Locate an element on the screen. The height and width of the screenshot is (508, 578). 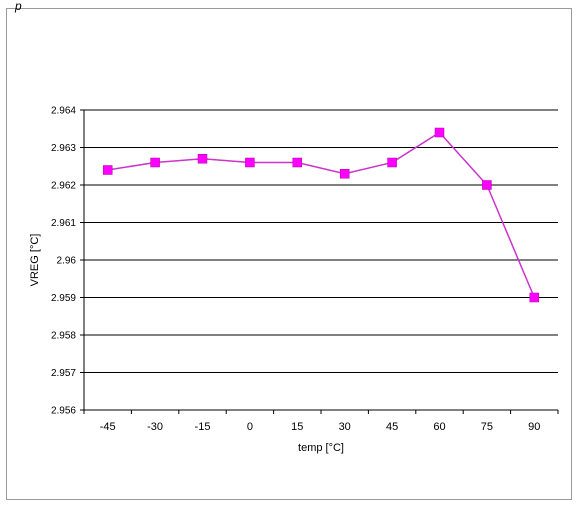
y-tick-label: 2.963 is located at coordinates (63, 148).